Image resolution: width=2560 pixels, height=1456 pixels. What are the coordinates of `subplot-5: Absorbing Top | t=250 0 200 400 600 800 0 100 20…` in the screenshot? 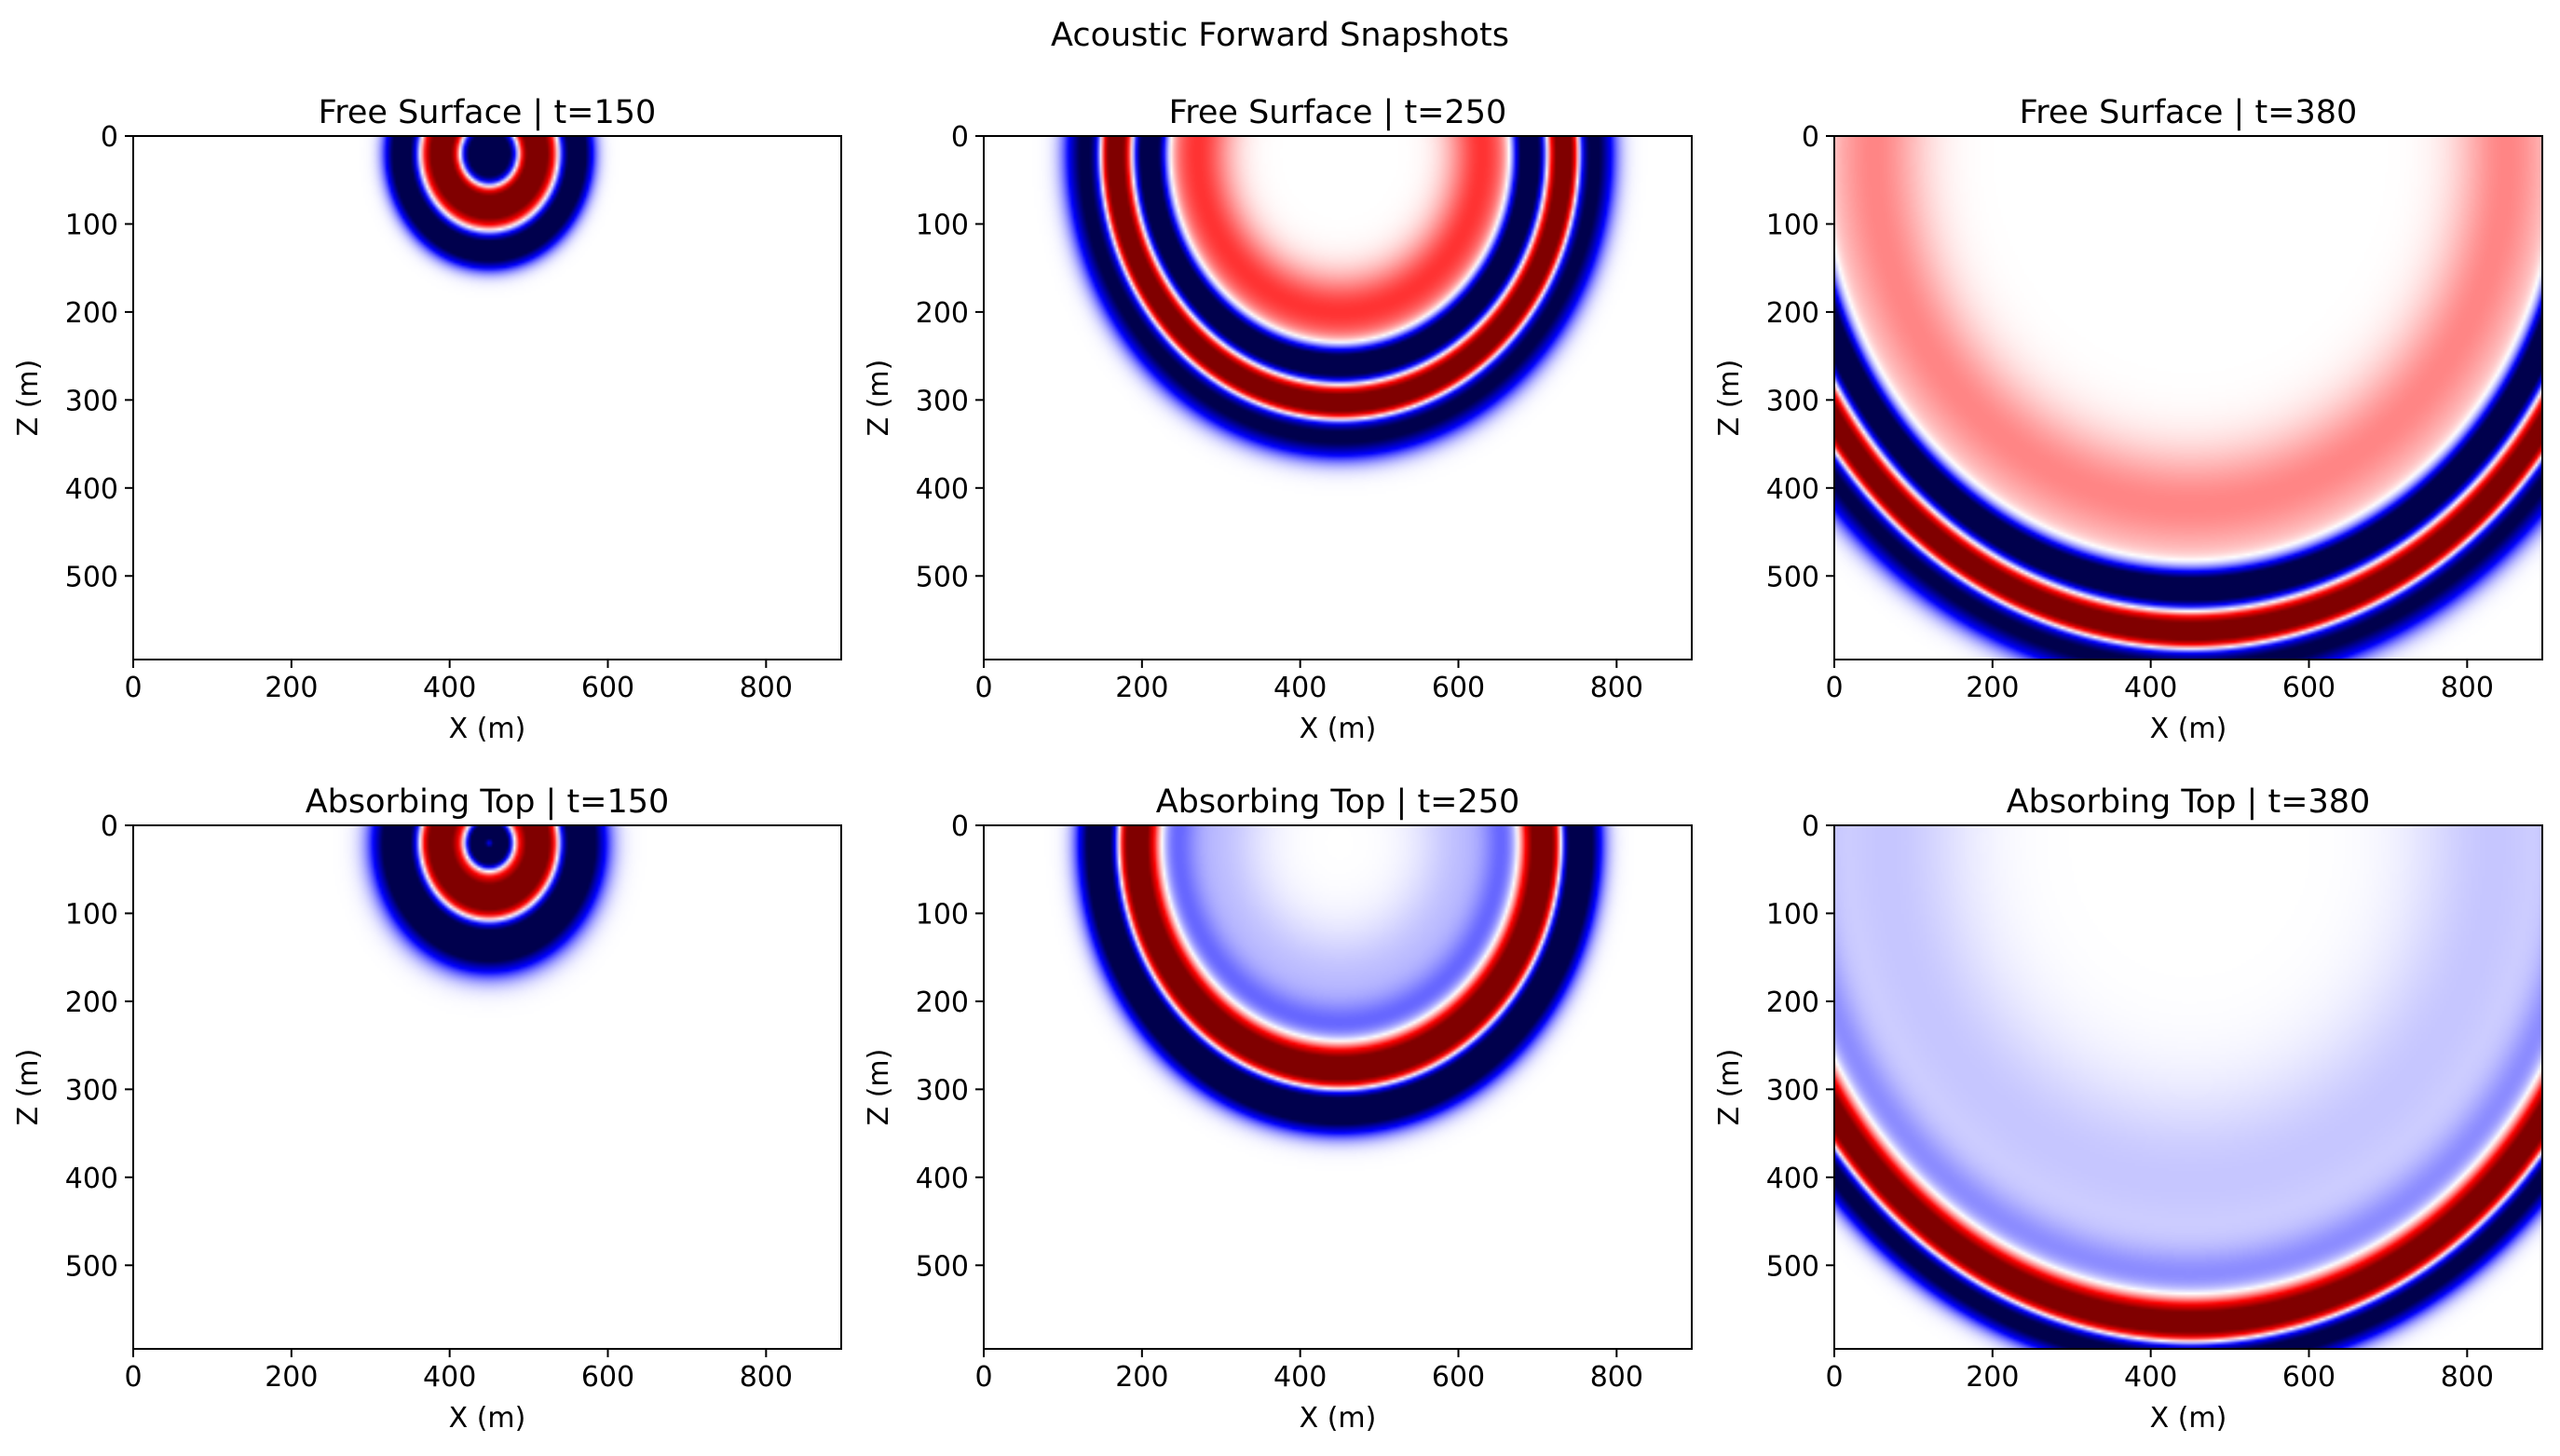 It's located at (1278, 1109).